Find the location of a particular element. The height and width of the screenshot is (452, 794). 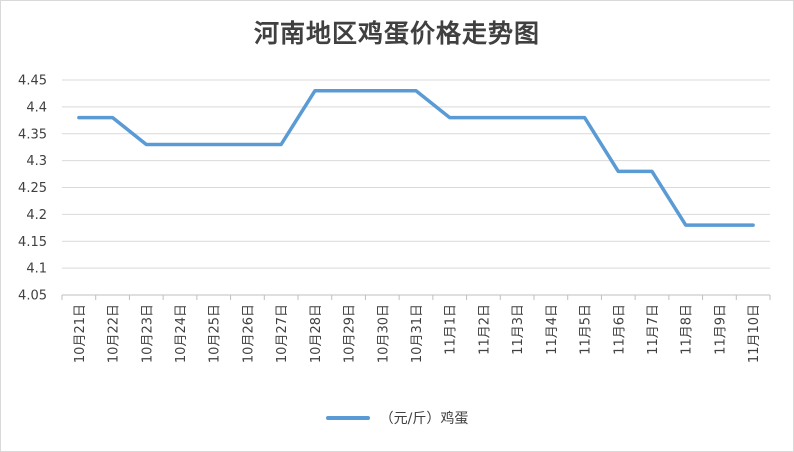

x-tick-label: 10月26日 is located at coordinates (248, 333).